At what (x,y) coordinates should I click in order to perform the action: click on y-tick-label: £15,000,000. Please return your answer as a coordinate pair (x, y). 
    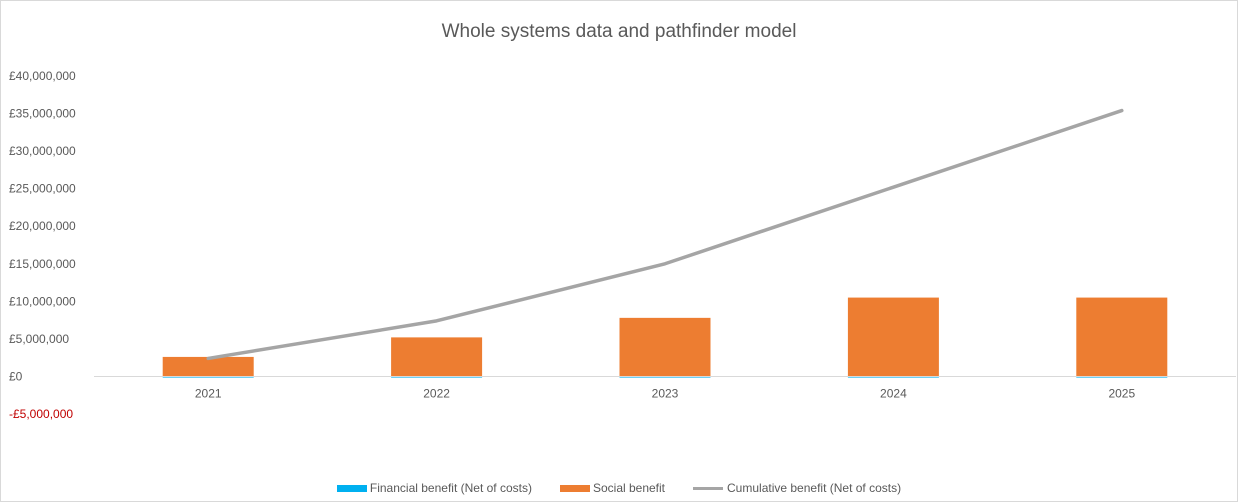
    Looking at the image, I should click on (42, 264).